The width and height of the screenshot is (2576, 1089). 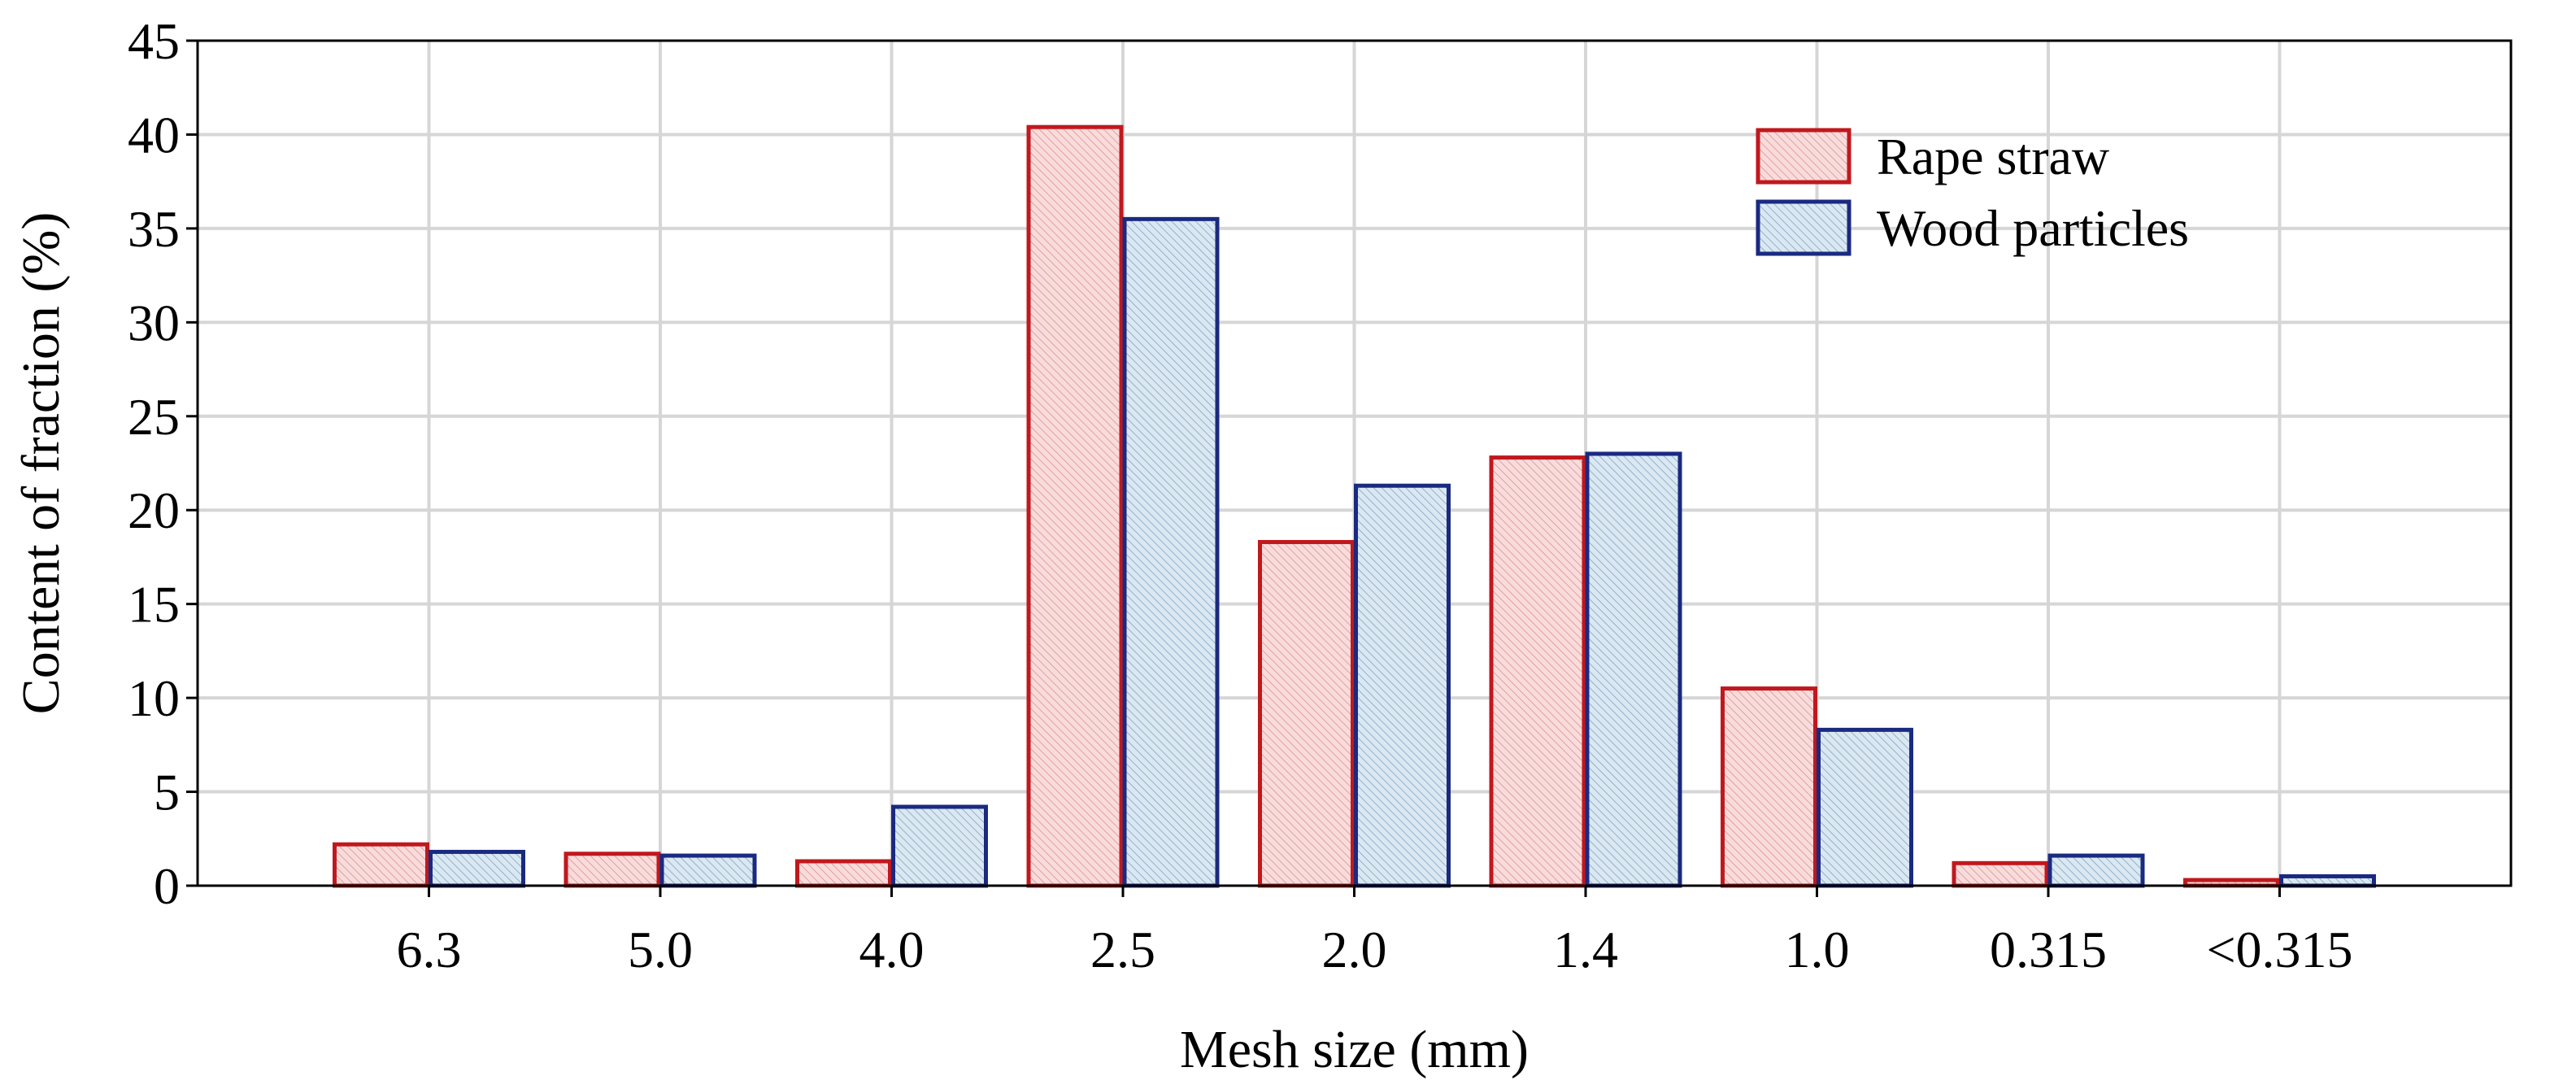 I want to click on y-axis-title: Content of fraction (%), so click(x=41, y=463).